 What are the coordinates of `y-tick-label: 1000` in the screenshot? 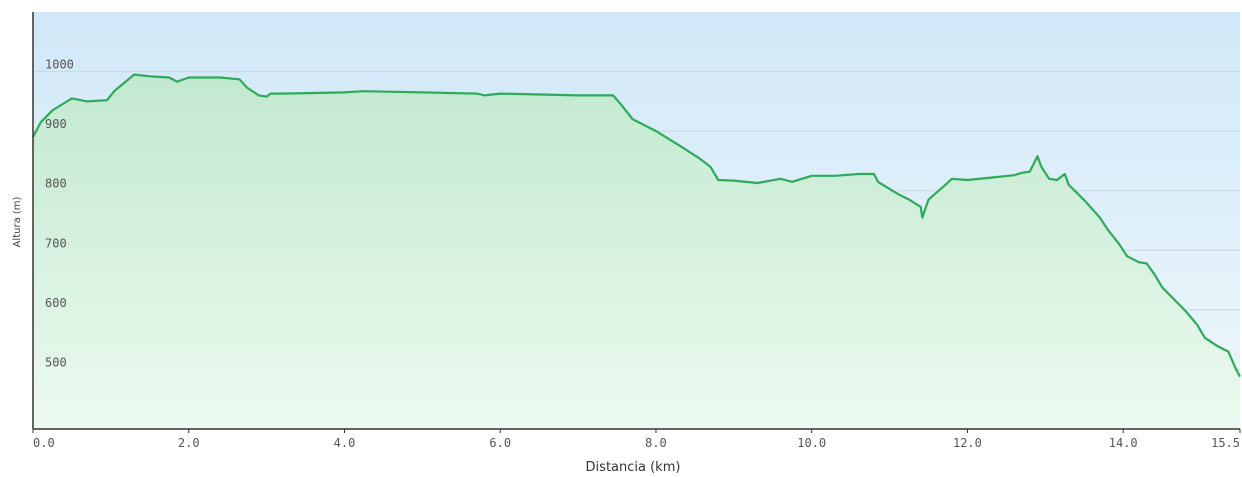 It's located at (59, 65).